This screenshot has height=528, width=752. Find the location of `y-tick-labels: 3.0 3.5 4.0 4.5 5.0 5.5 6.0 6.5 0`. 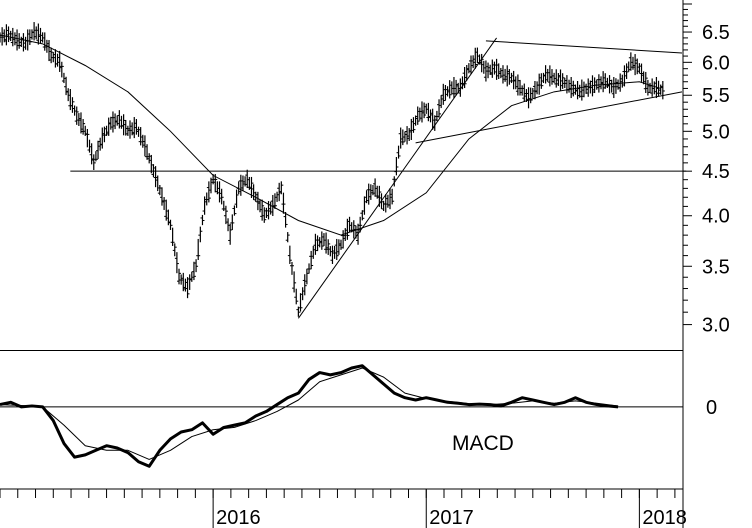

y-tick-labels: 3.0 3.5 4.0 4.5 5.0 5.5 6.0 6.5 0 is located at coordinates (716, 220).